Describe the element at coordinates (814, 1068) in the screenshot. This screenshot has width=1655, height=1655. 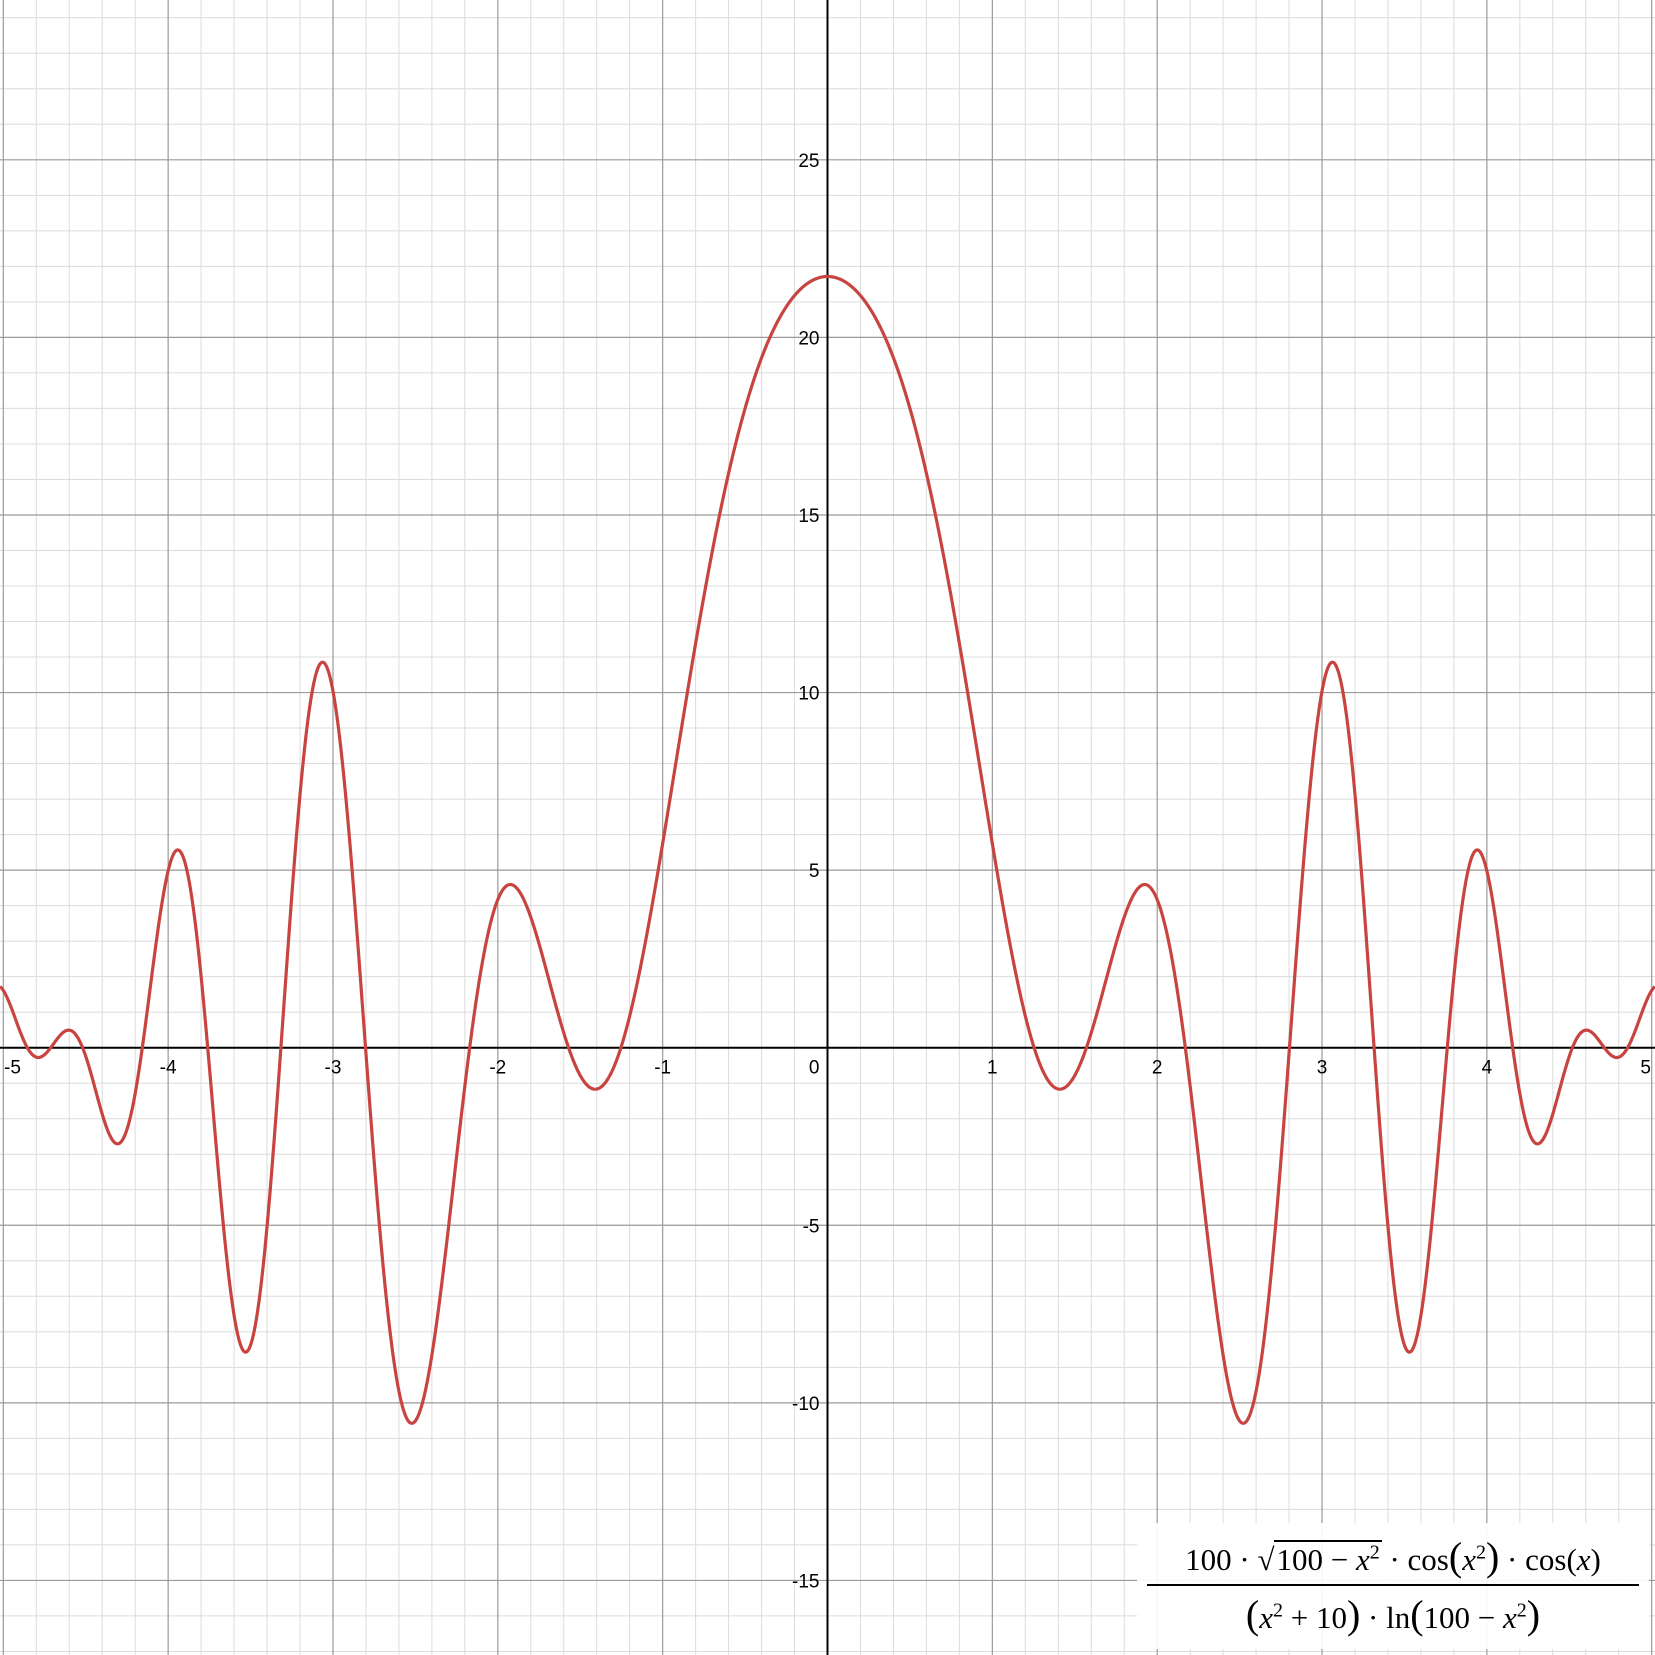
I see `x-tick-label: 0` at that location.